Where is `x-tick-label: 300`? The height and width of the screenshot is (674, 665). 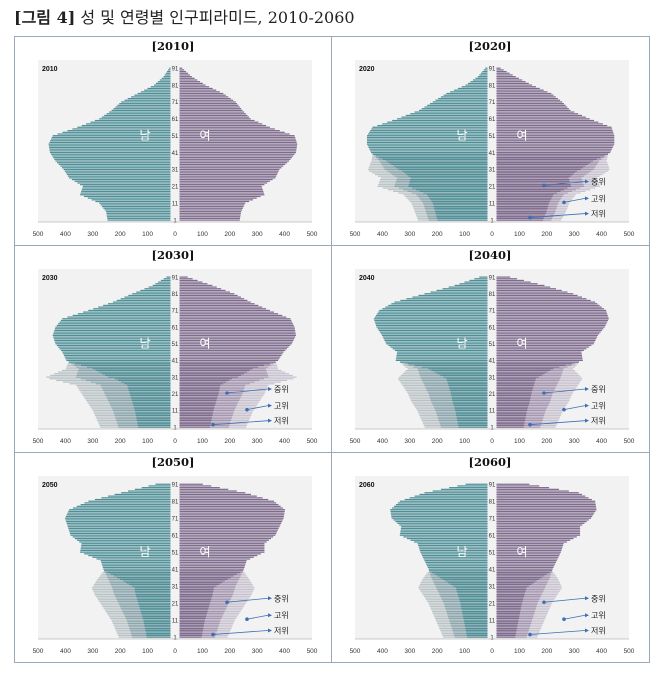 x-tick-label: 300 is located at coordinates (92, 651).